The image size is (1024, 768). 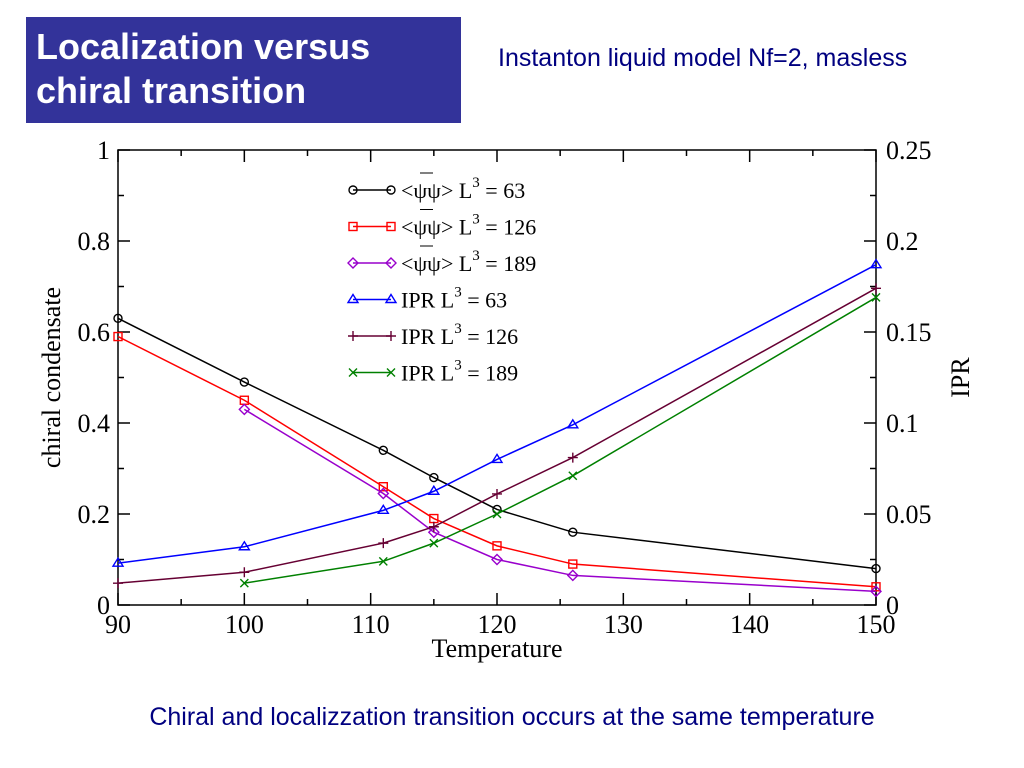 I want to click on legend-label: <ψψ> L3 = 189, so click(x=468, y=262).